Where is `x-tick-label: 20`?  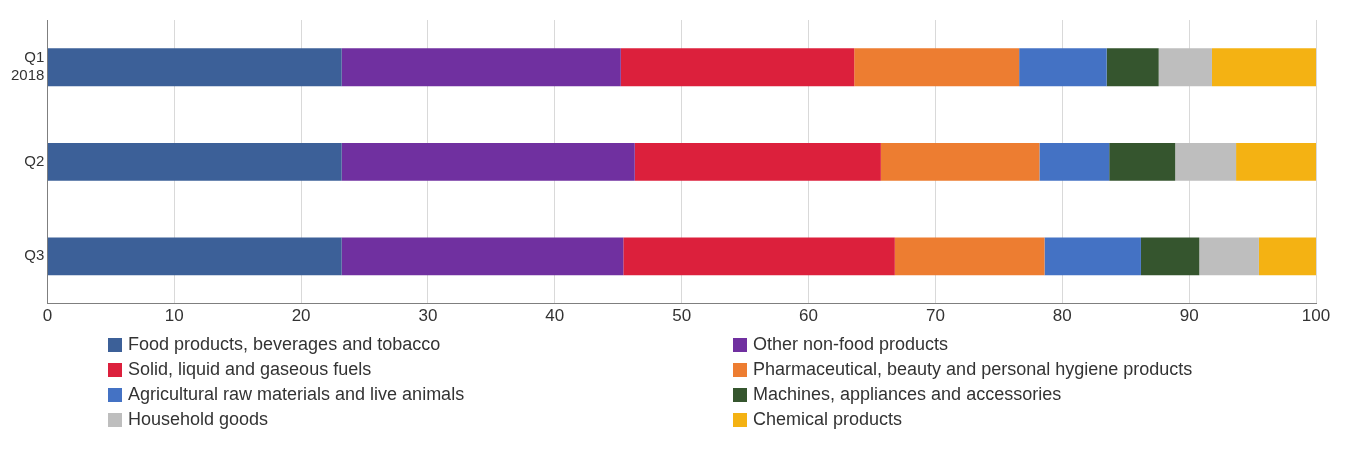
x-tick-label: 20 is located at coordinates (301, 316).